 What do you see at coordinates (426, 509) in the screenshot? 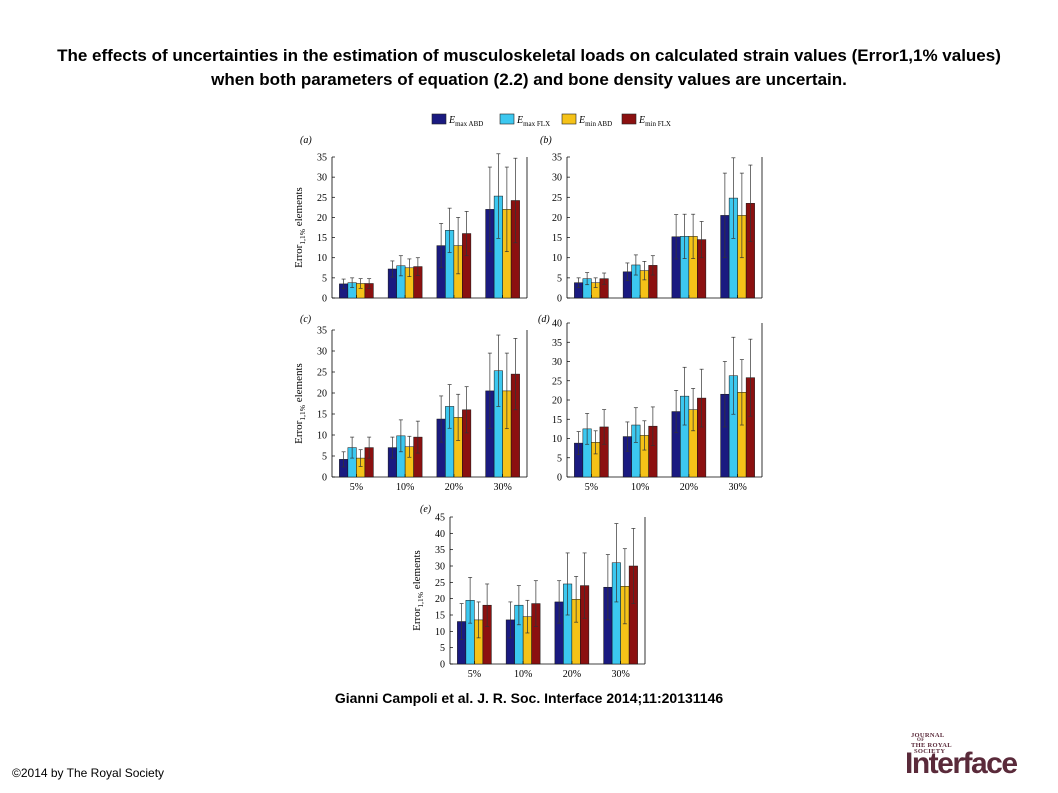
I see `panel-label: (e)` at bounding box center [426, 509].